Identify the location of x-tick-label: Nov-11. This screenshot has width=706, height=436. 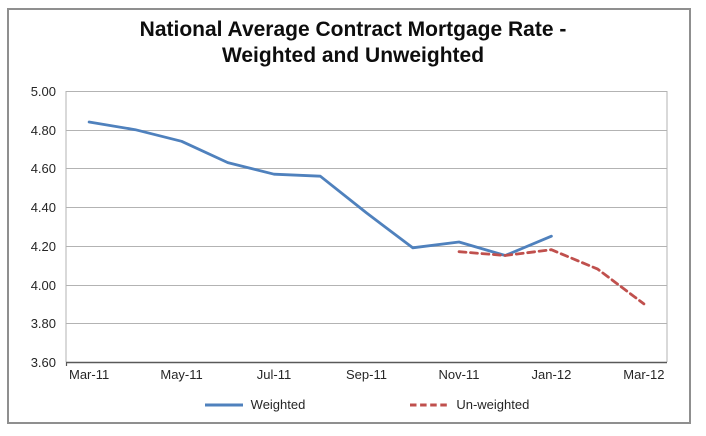
(458, 374).